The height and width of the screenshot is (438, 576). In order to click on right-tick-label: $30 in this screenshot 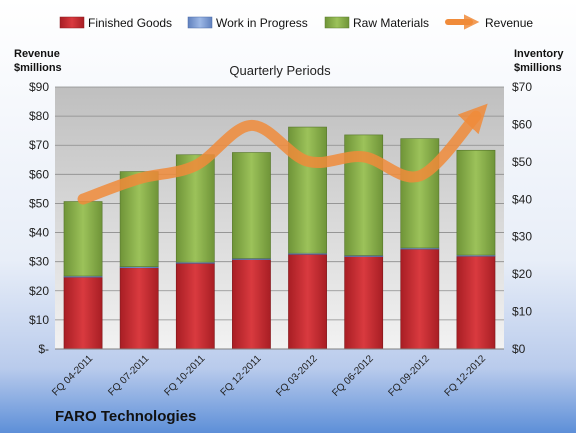, I will do `click(522, 237)`.